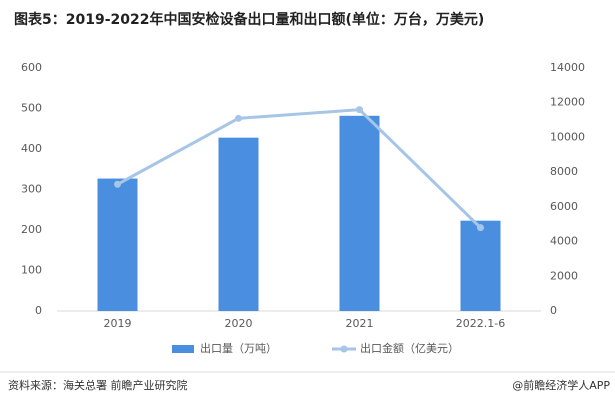 This screenshot has height=407, width=615. Describe the element at coordinates (561, 385) in the screenshot. I see `credit: @前瞻经济学人APP` at that location.